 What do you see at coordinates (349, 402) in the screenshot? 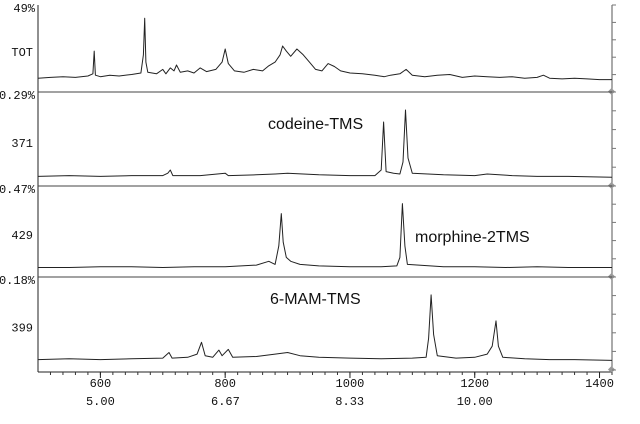
I see `x2-tick-label: 8.33` at bounding box center [349, 402].